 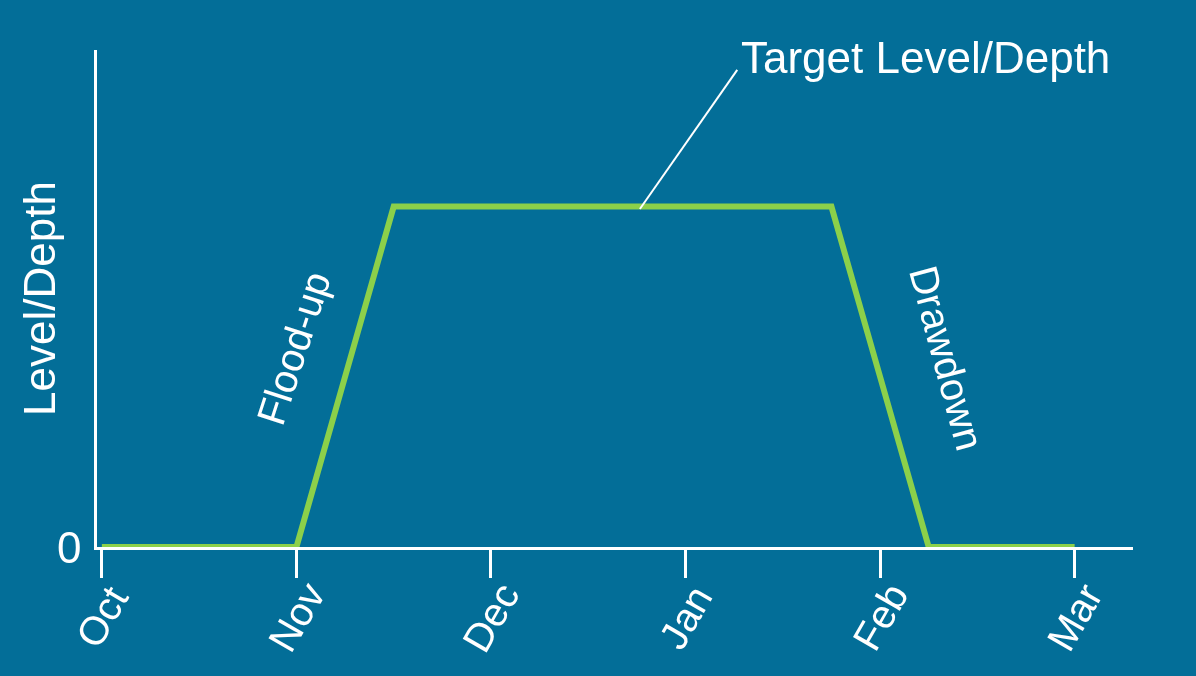 What do you see at coordinates (40, 298) in the screenshot?
I see `y-axis-title: Level/Depth` at bounding box center [40, 298].